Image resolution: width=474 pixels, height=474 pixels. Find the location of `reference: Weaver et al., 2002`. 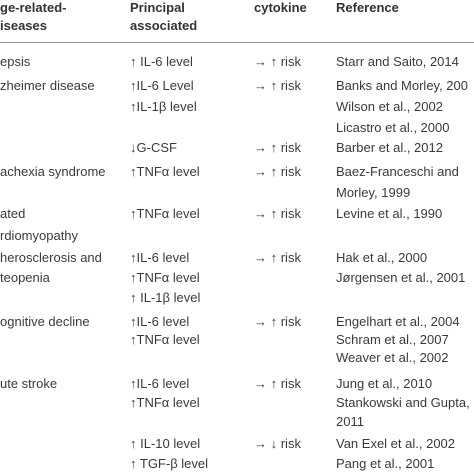

reference: Weaver et al., 2002 is located at coordinates (392, 357).